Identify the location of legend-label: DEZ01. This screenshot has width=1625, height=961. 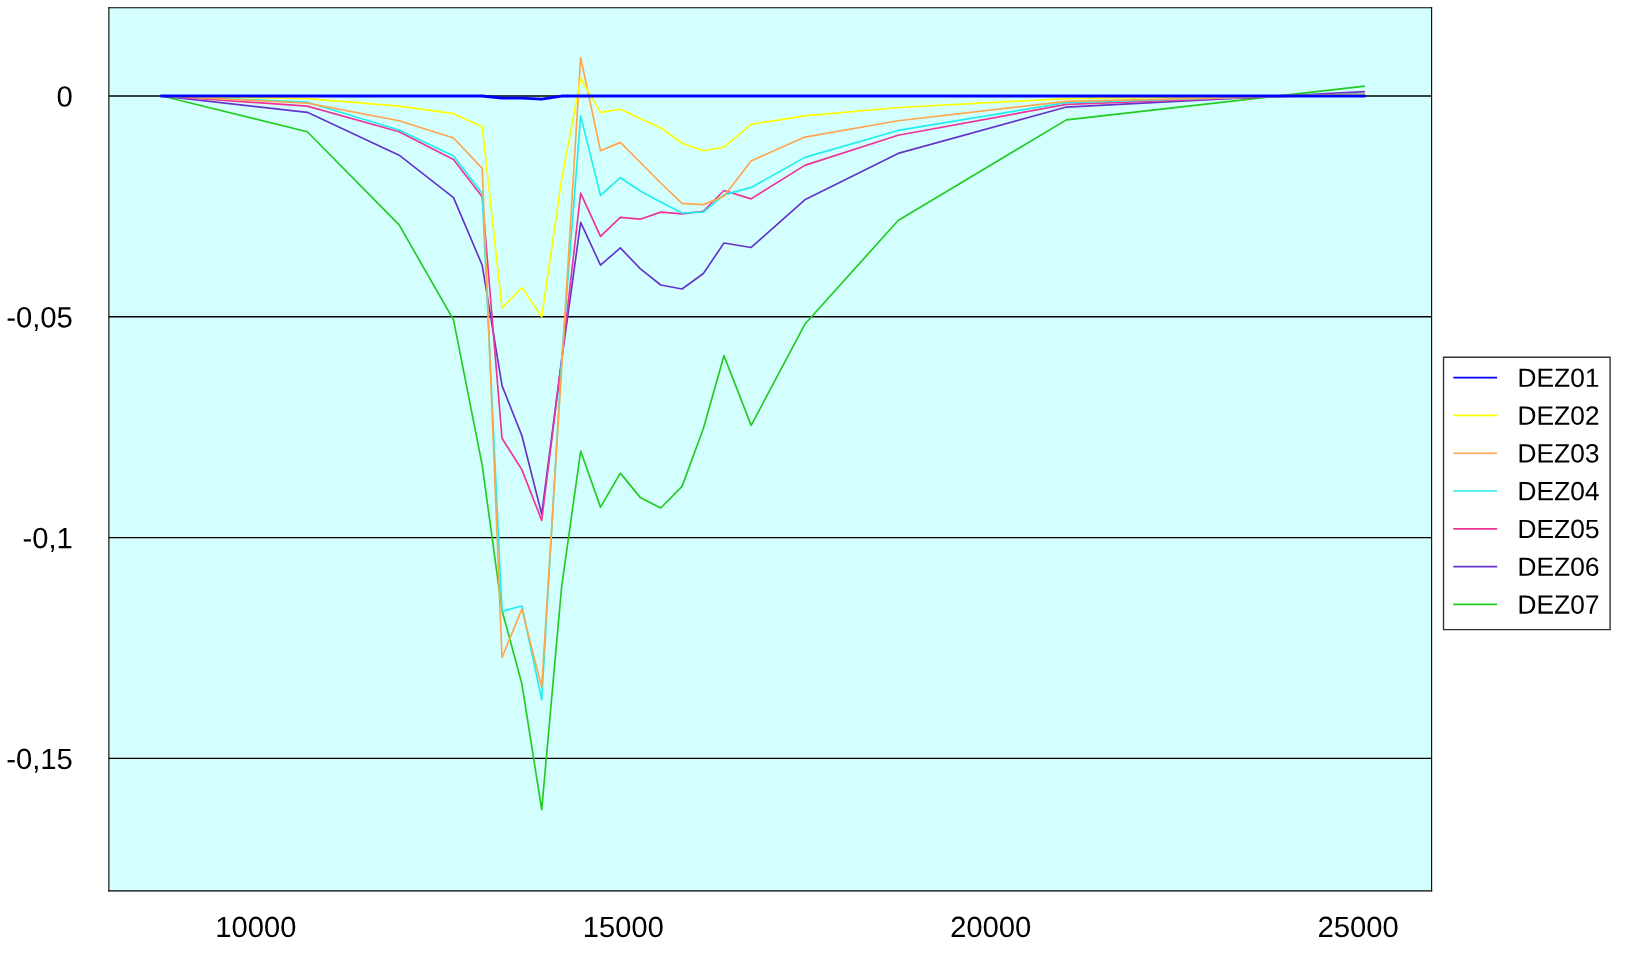
(1559, 378).